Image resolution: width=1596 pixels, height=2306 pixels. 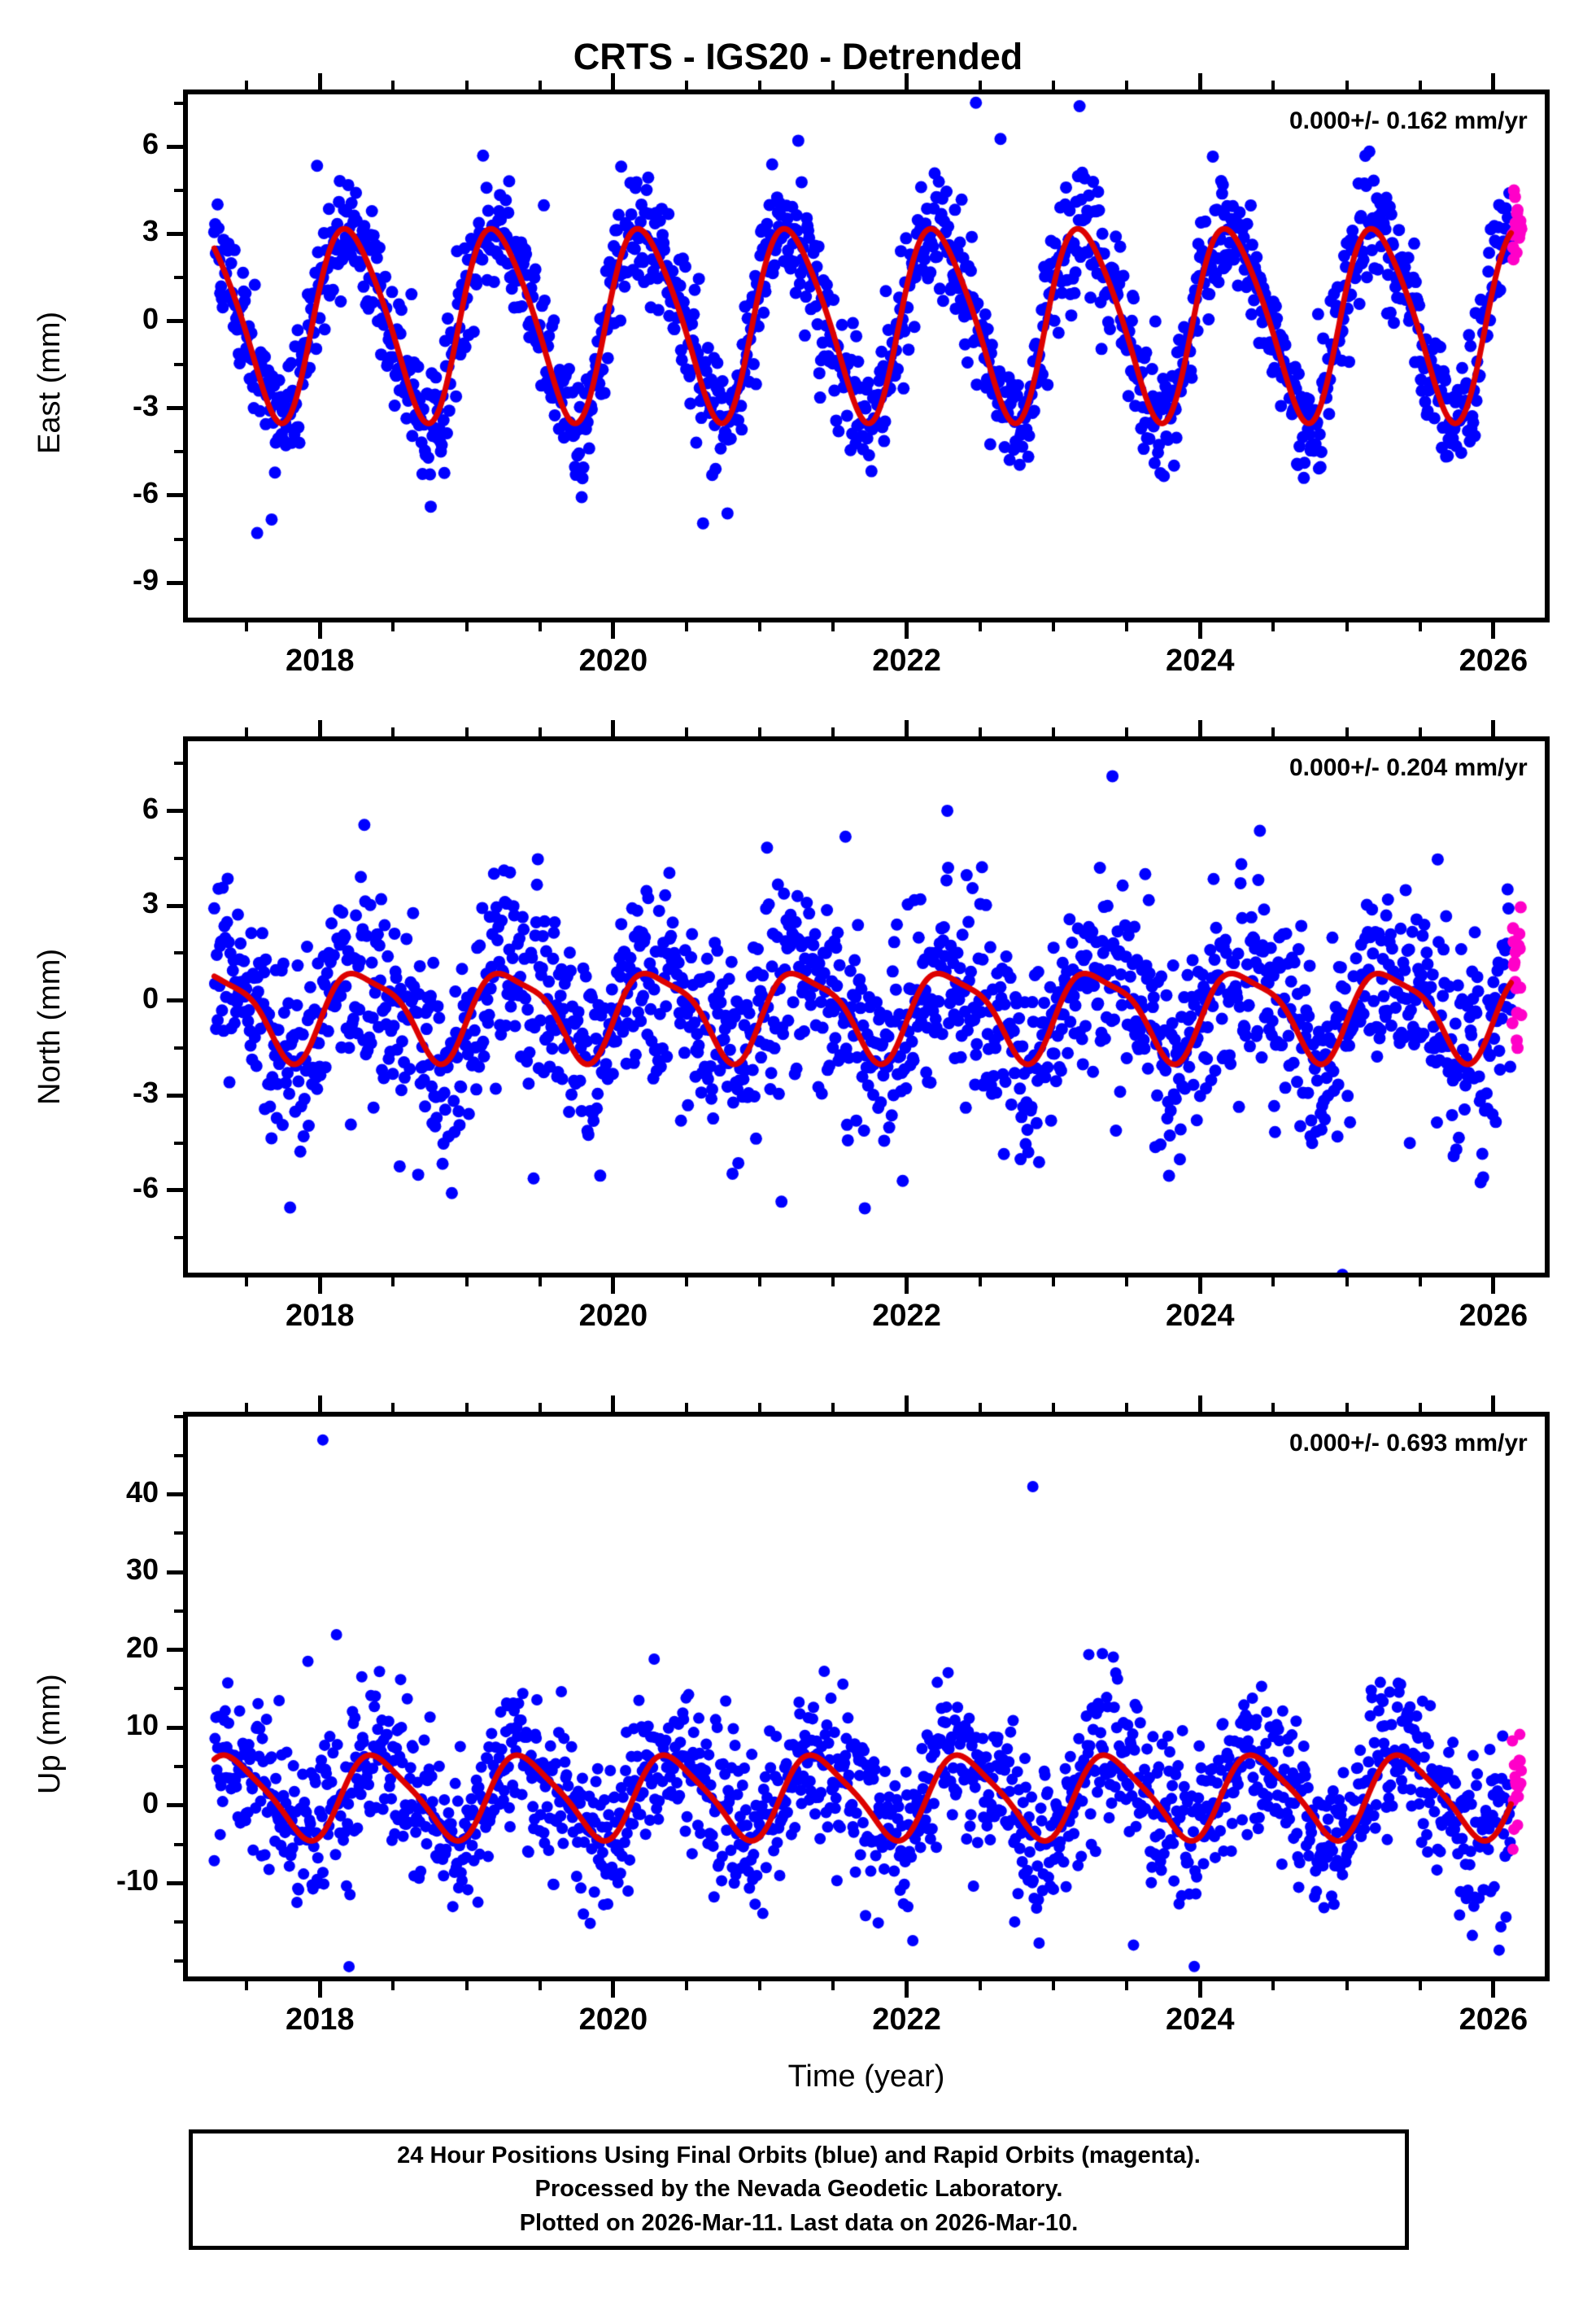 I want to click on x-tick-label-east-0: 2018, so click(x=320, y=661).